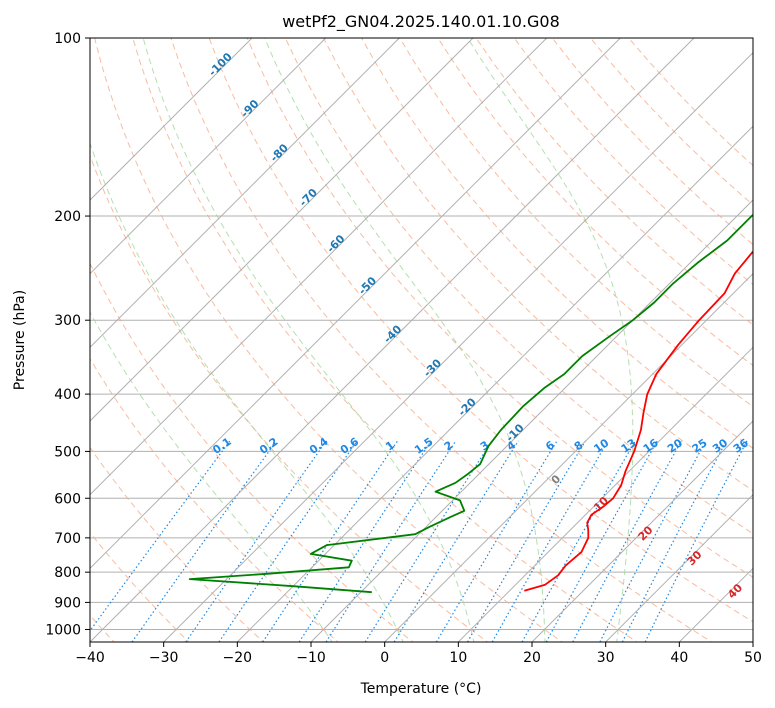  What do you see at coordinates (20, 340) in the screenshot?
I see `y-axis-label: Pressure (hPa)` at bounding box center [20, 340].